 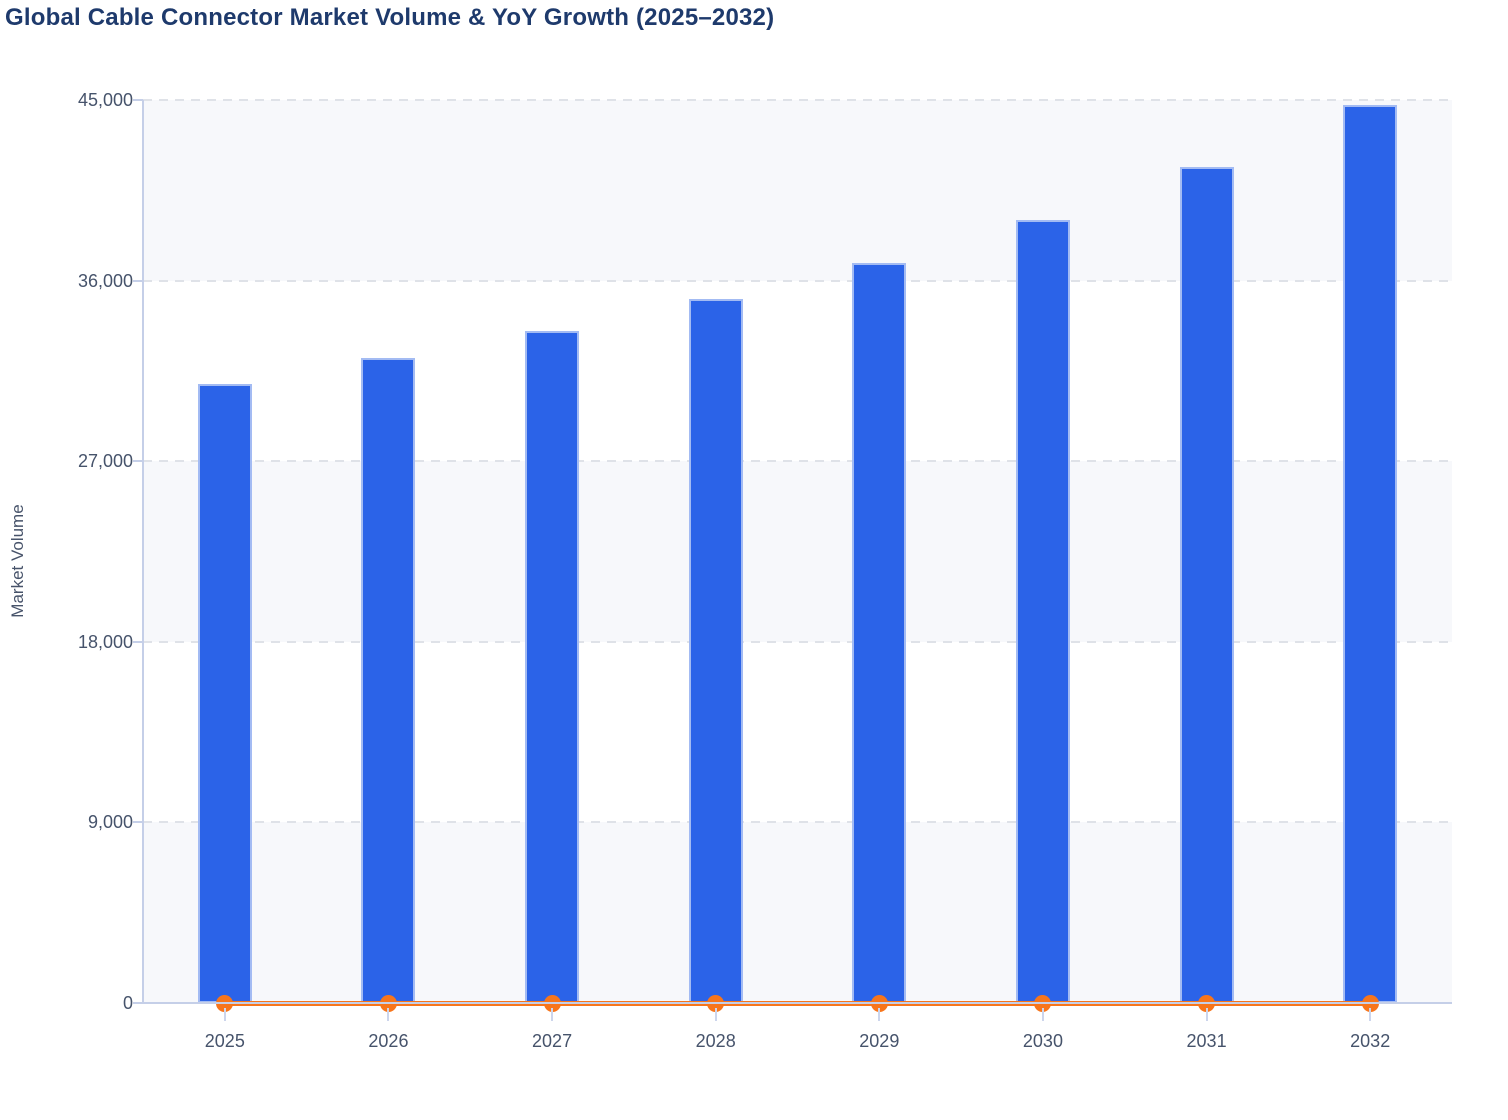 What do you see at coordinates (552, 666) in the screenshot?
I see `bar-2027` at bounding box center [552, 666].